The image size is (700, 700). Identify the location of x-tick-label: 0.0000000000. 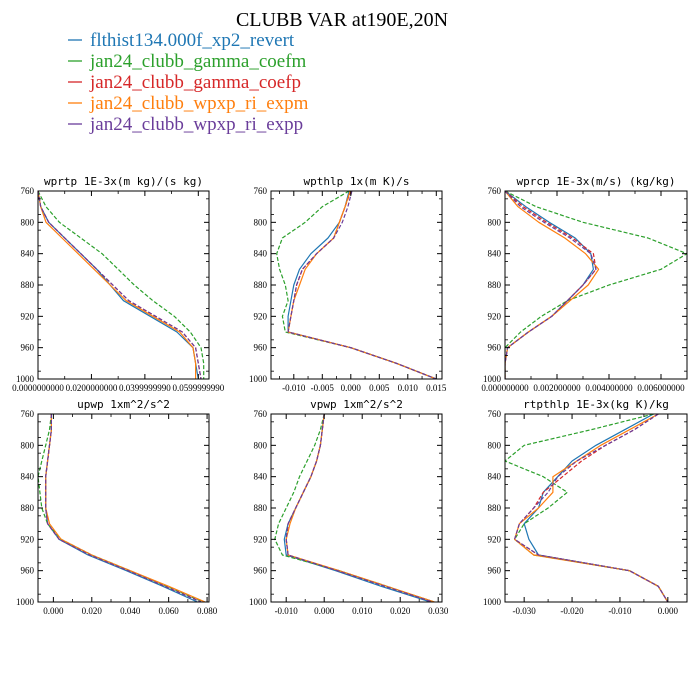
(38, 388).